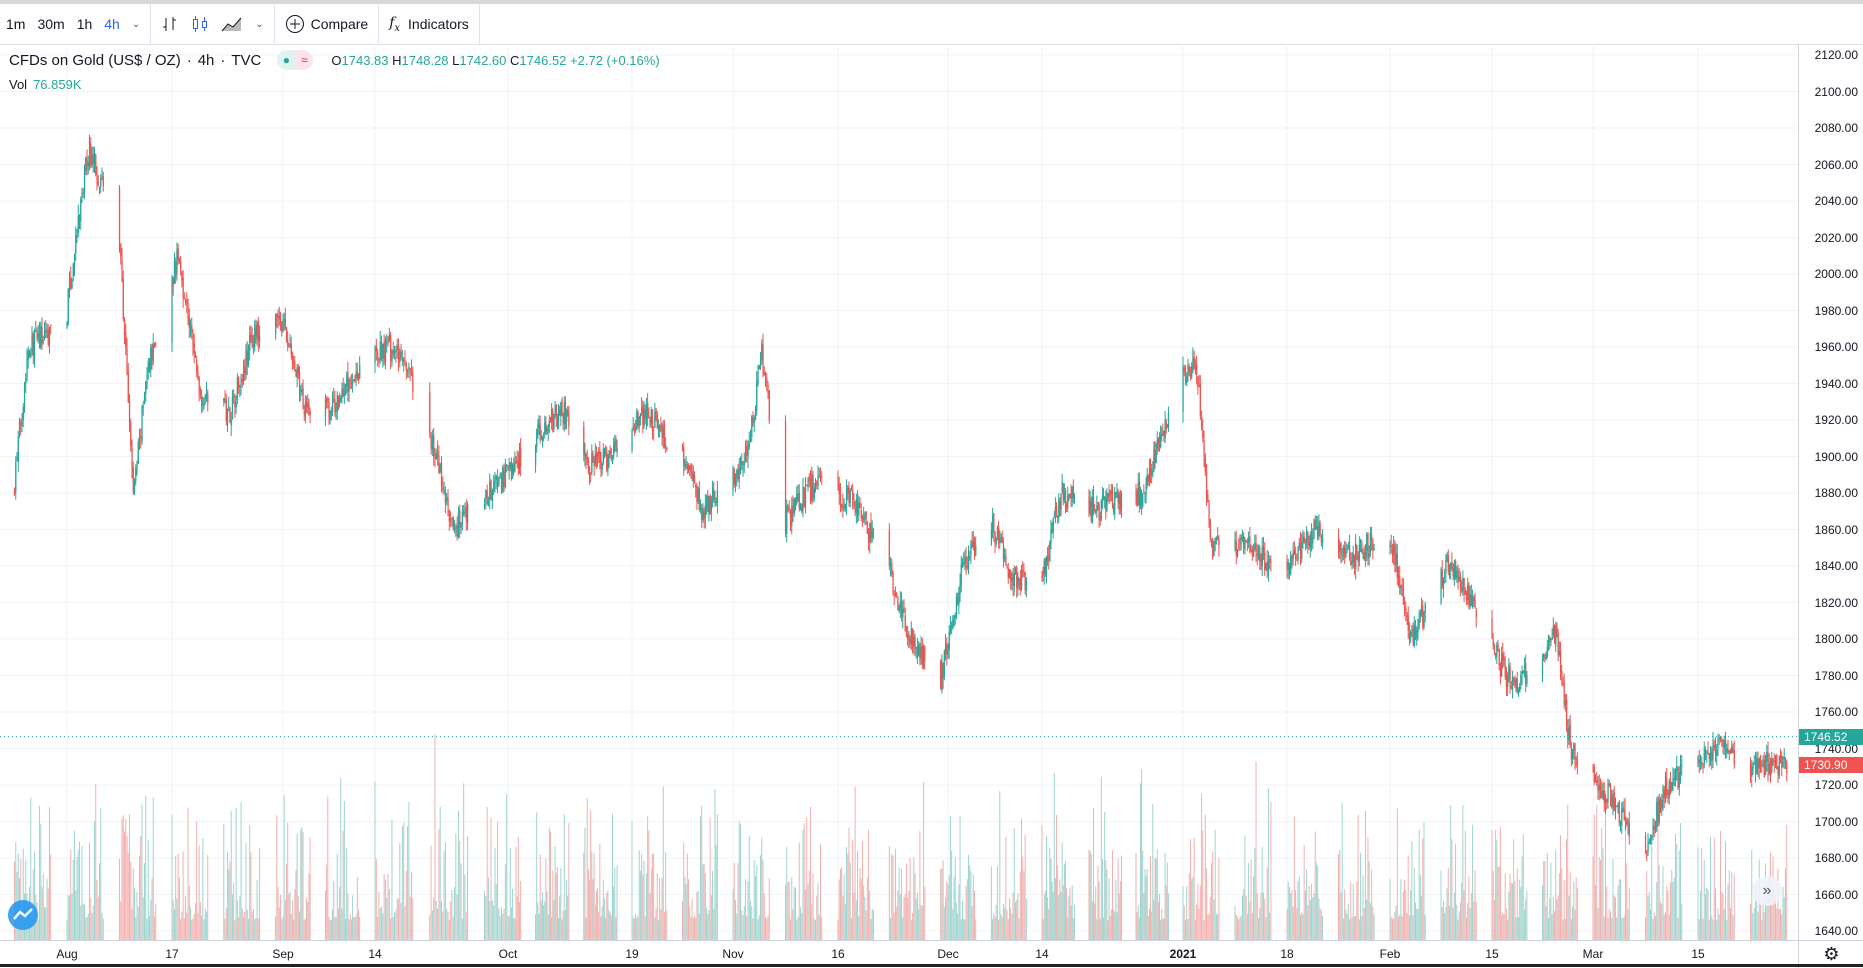  I want to click on open-value: 1743.83, so click(365, 60).